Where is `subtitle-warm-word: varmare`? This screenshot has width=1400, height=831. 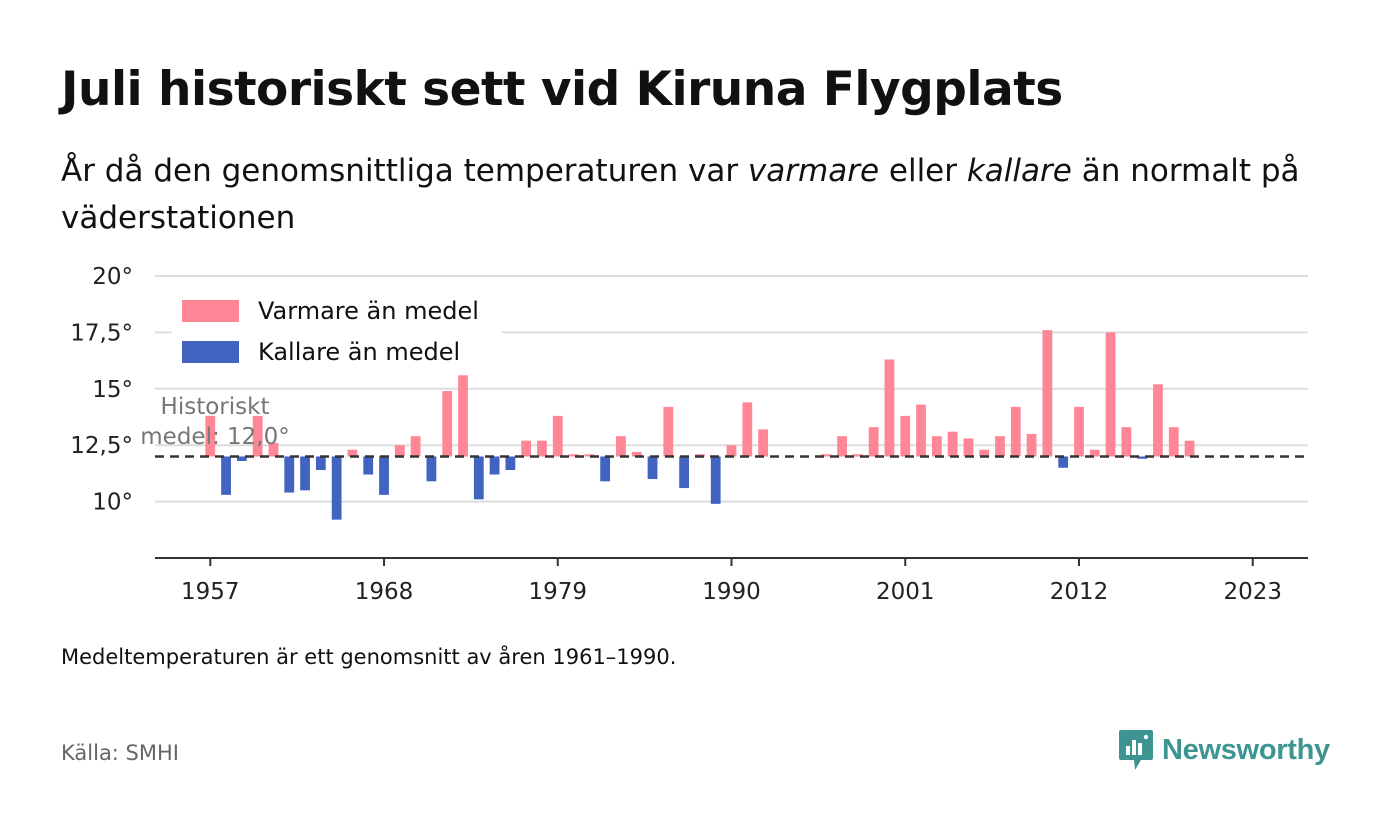 subtitle-warm-word: varmare is located at coordinates (813, 171).